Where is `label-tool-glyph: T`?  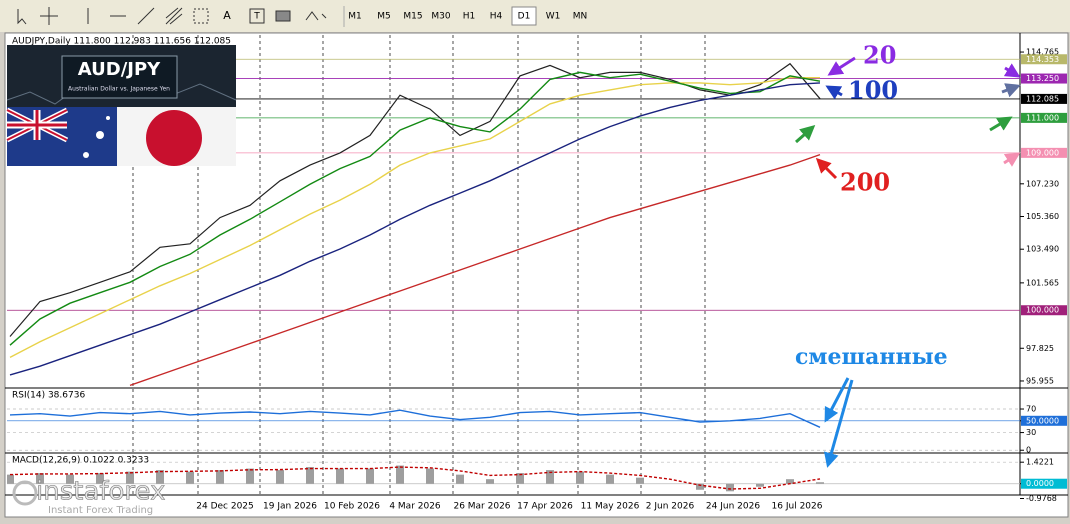
label-tool-glyph: T is located at coordinates (256, 17).